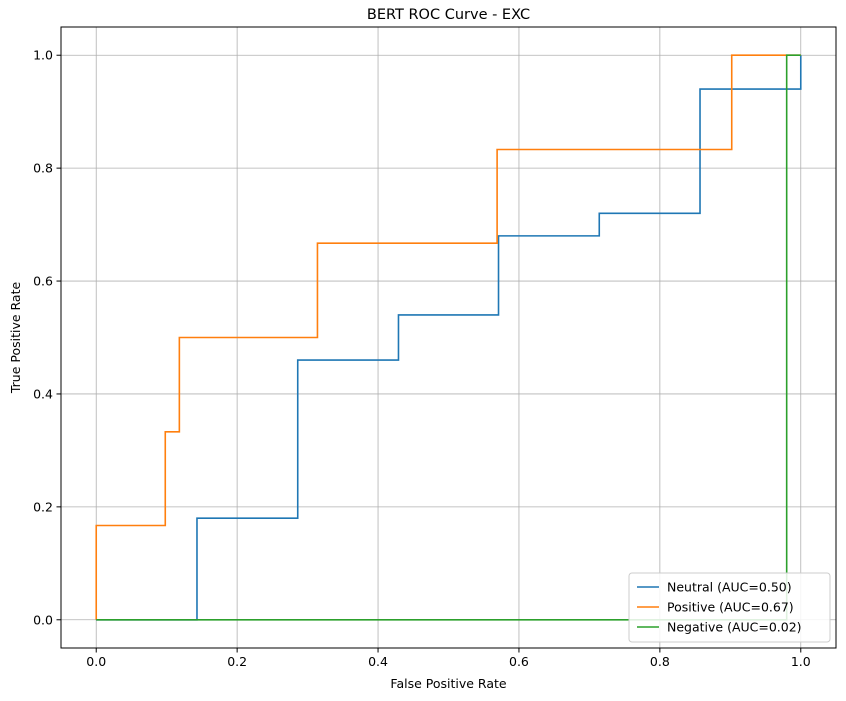  I want to click on x-tick-label: 1.0, so click(801, 661).